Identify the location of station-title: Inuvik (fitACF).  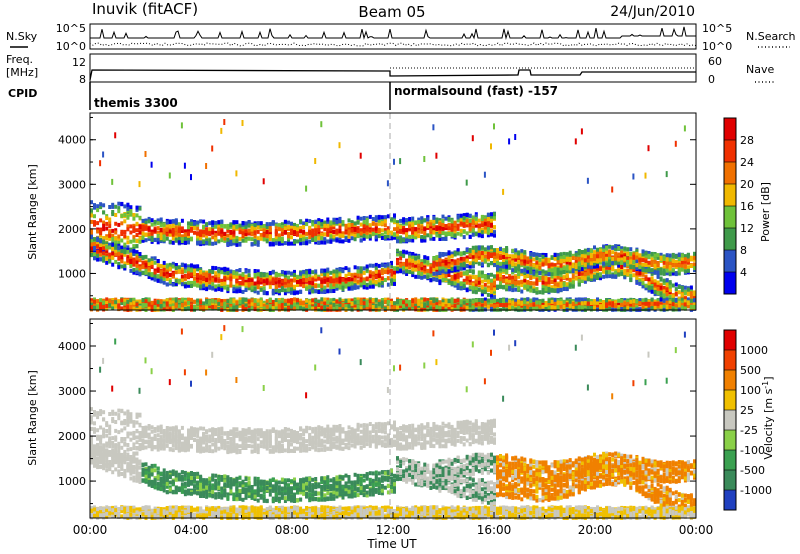
(145, 9).